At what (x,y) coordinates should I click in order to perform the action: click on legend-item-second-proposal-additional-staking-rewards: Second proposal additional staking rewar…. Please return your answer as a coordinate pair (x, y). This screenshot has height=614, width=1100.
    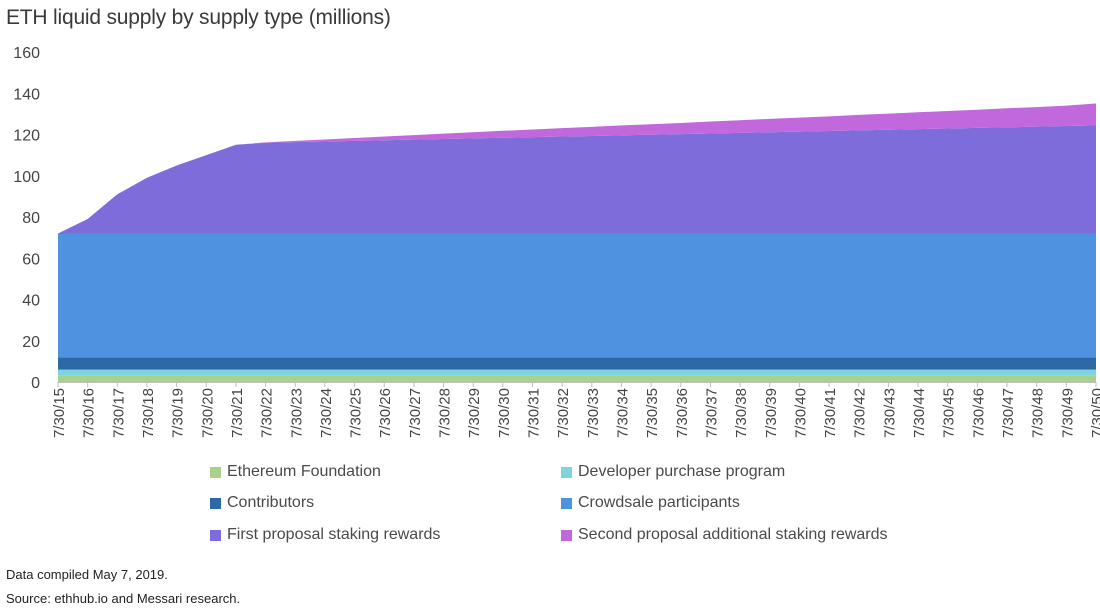
    Looking at the image, I should click on (724, 535).